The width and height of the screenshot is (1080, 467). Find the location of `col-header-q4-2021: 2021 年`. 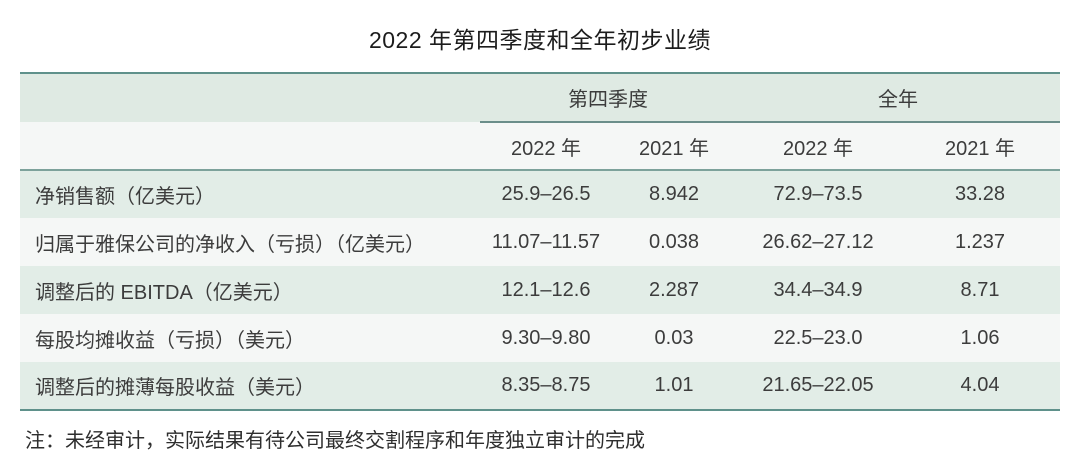

col-header-q4-2021: 2021 年 is located at coordinates (674, 148).